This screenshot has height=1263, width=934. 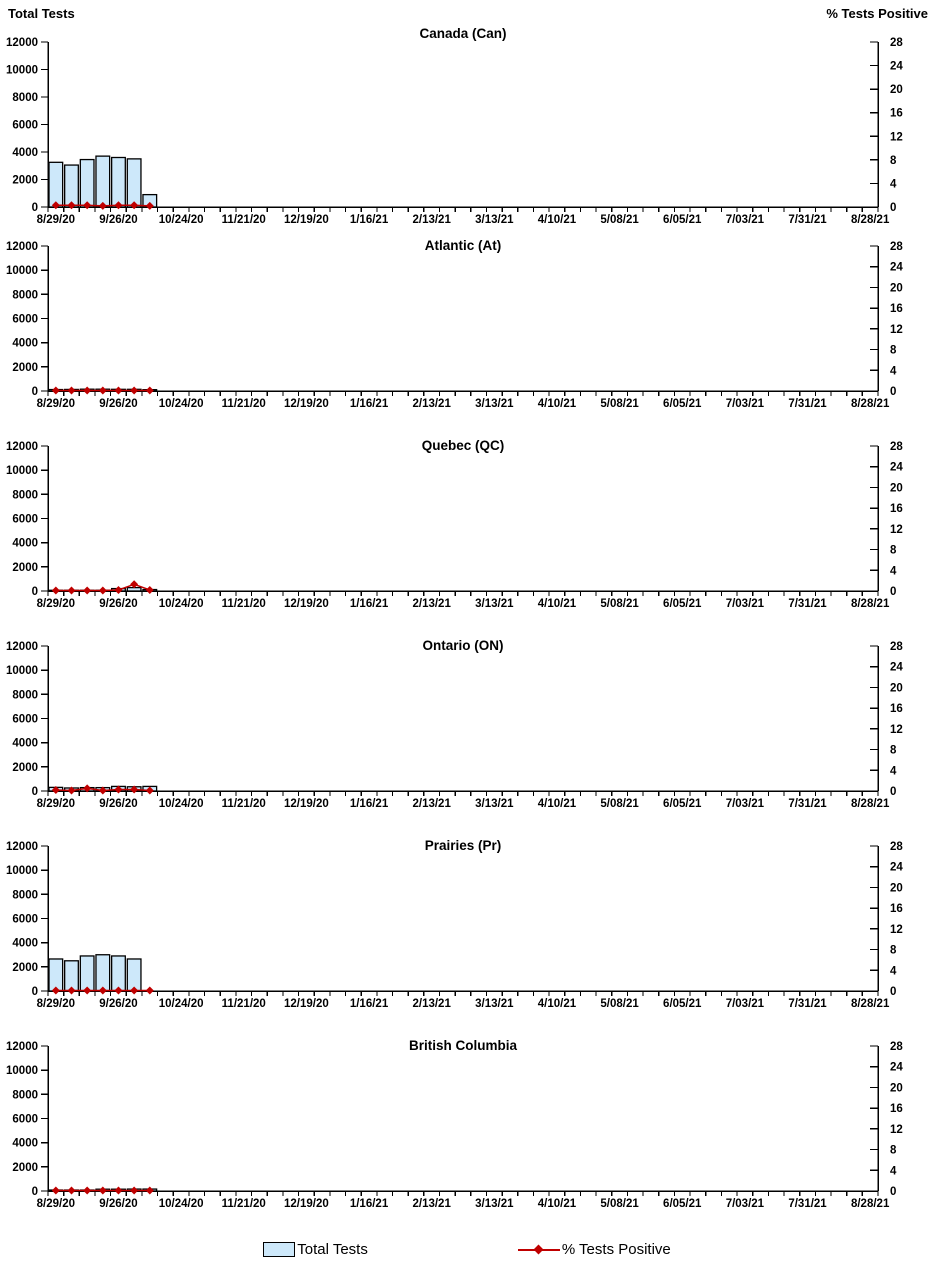 What do you see at coordinates (369, 1004) in the screenshot?
I see `x-axis-tick-label: 1/16/21` at bounding box center [369, 1004].